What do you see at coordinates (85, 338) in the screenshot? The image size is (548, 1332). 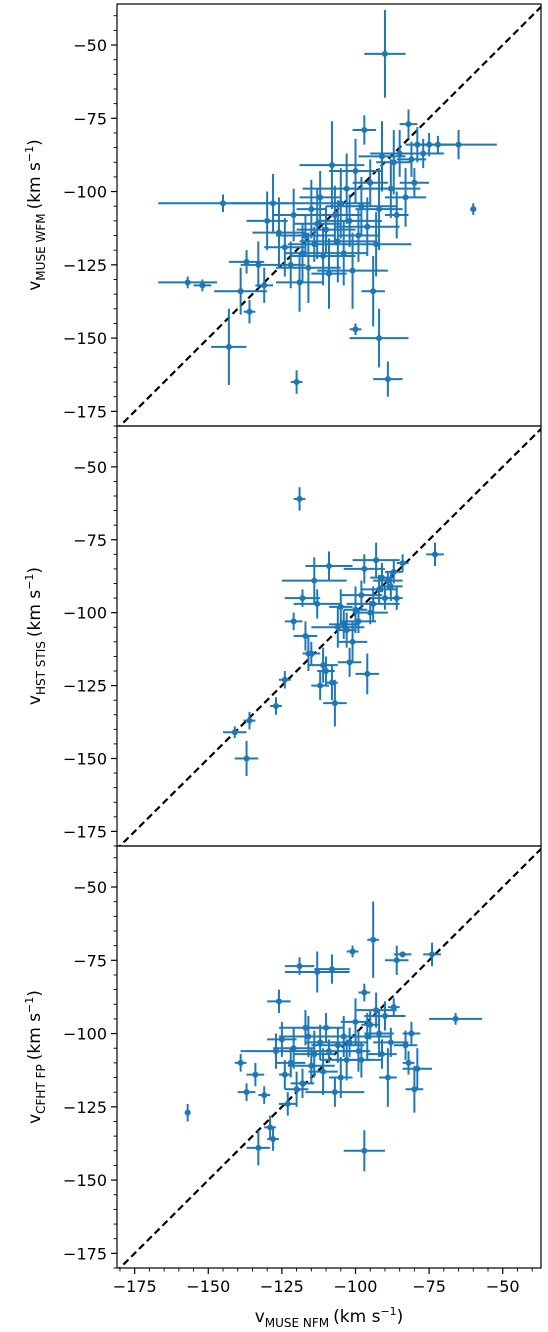 I see `y-tick-label: −150` at bounding box center [85, 338].